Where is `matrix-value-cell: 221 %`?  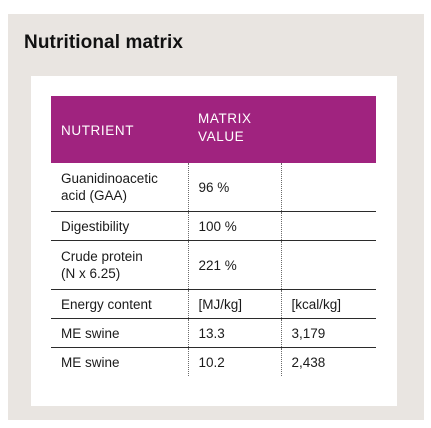
matrix-value-cell: 221 % is located at coordinates (234, 265).